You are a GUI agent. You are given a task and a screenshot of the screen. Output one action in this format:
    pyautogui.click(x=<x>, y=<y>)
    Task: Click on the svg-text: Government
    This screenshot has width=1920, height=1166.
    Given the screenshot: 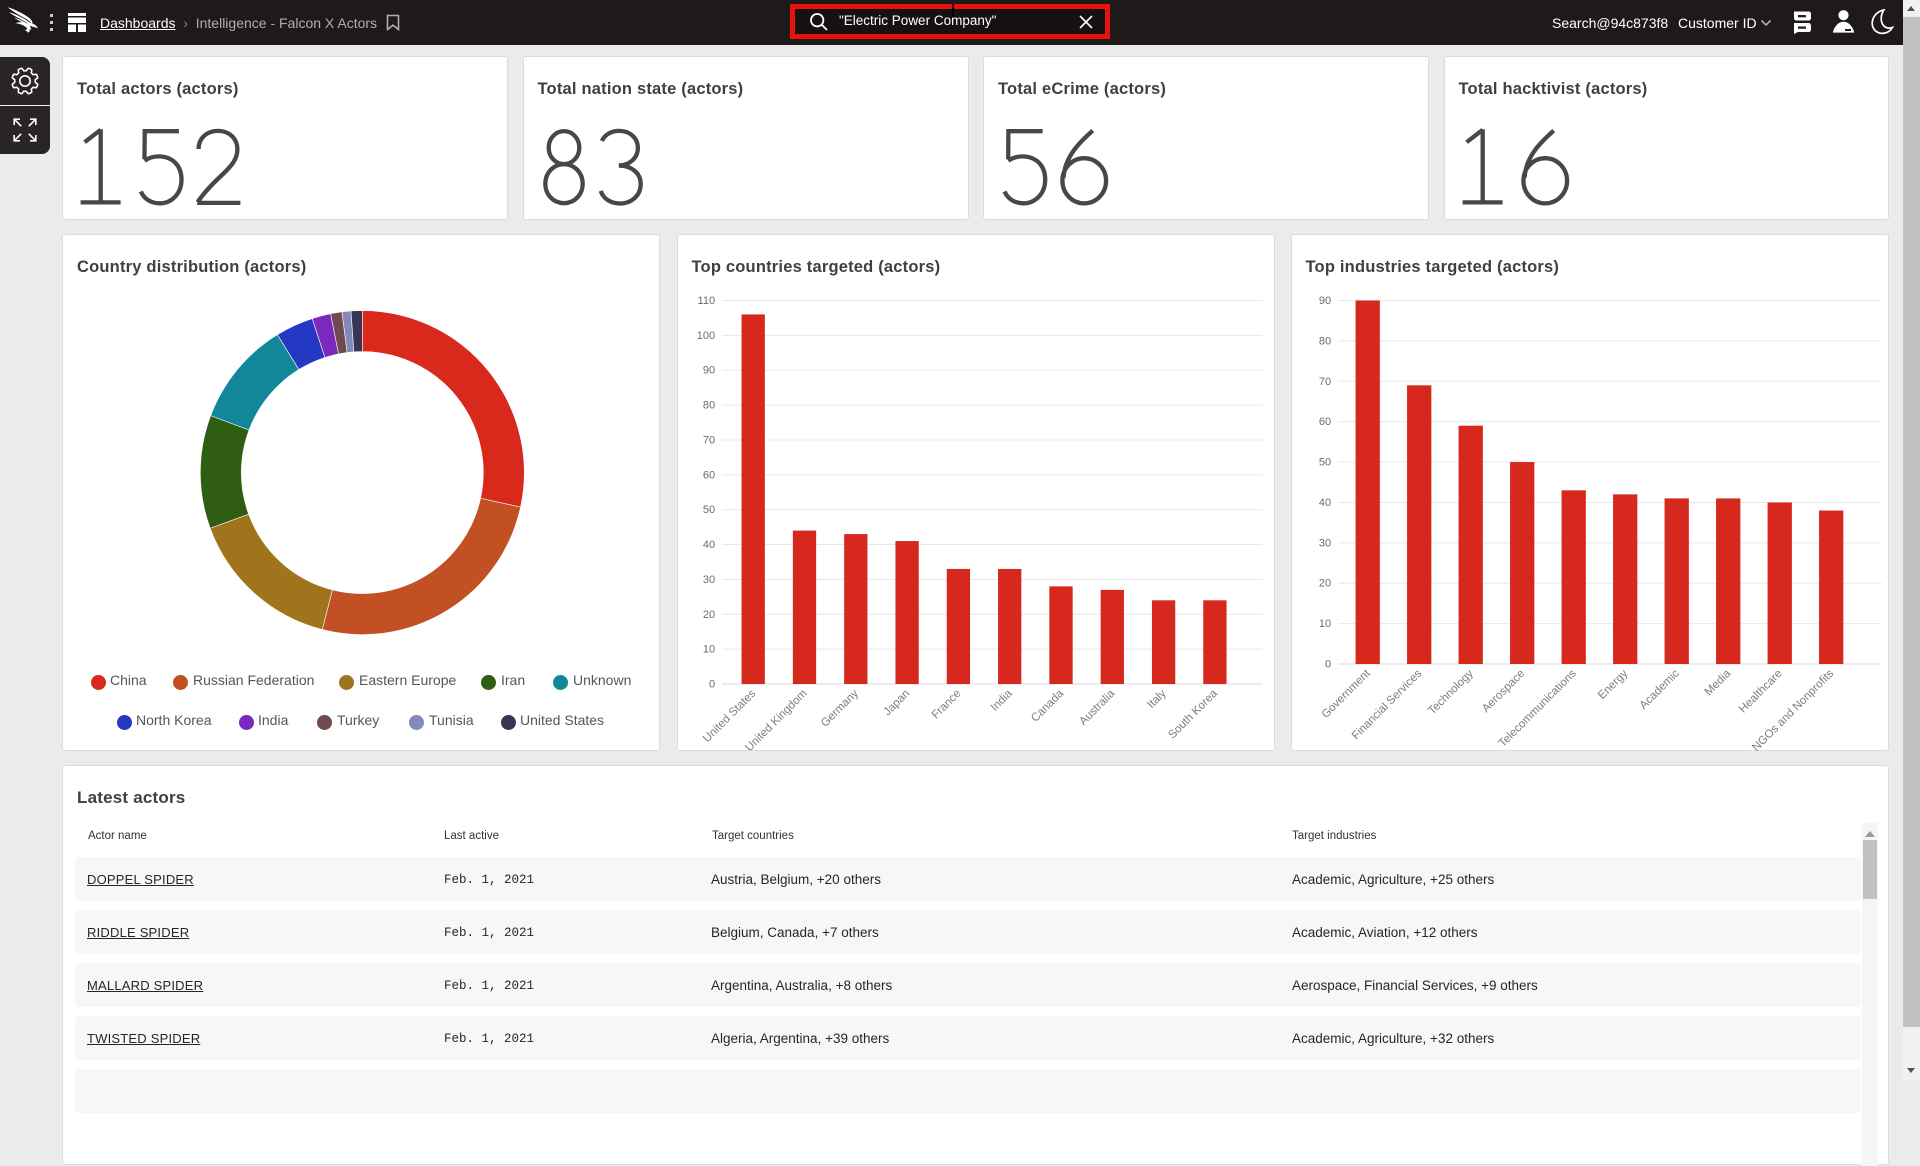 What is the action you would take?
    pyautogui.click(x=1346, y=694)
    